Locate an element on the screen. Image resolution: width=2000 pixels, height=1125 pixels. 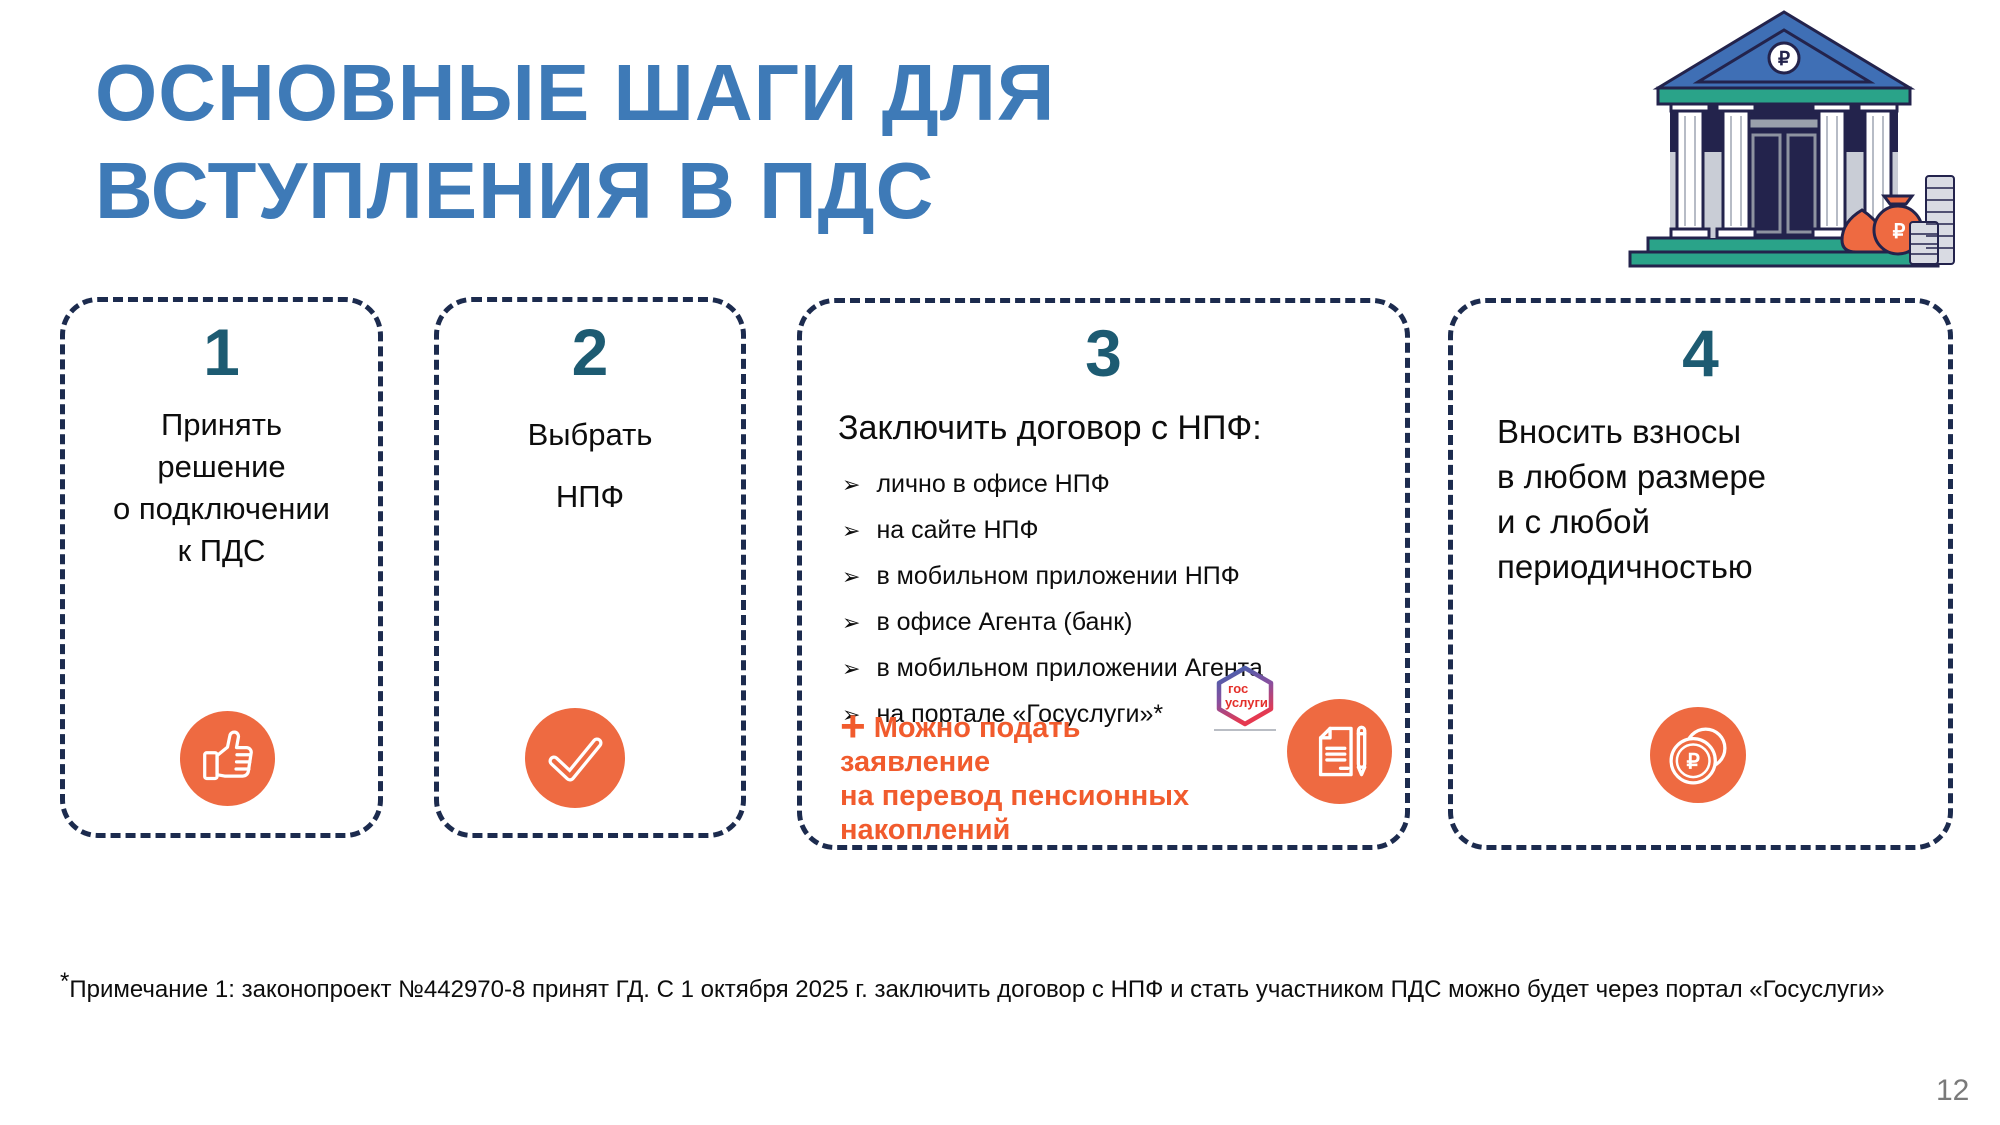
page-title-line1: ОСНОВНЫЕ ШАГИ ДЛЯ is located at coordinates (575, 92).